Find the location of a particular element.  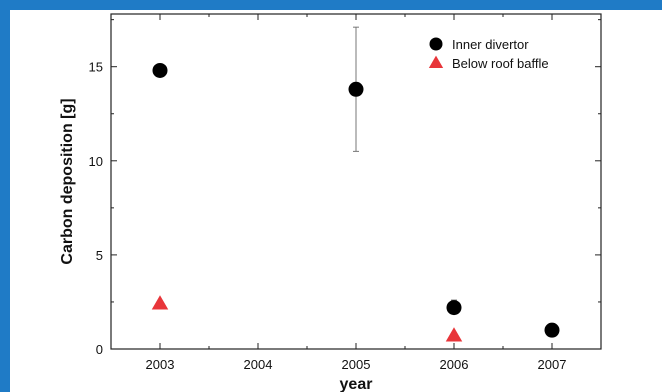

x-tick-label: 2003 is located at coordinates (160, 364).